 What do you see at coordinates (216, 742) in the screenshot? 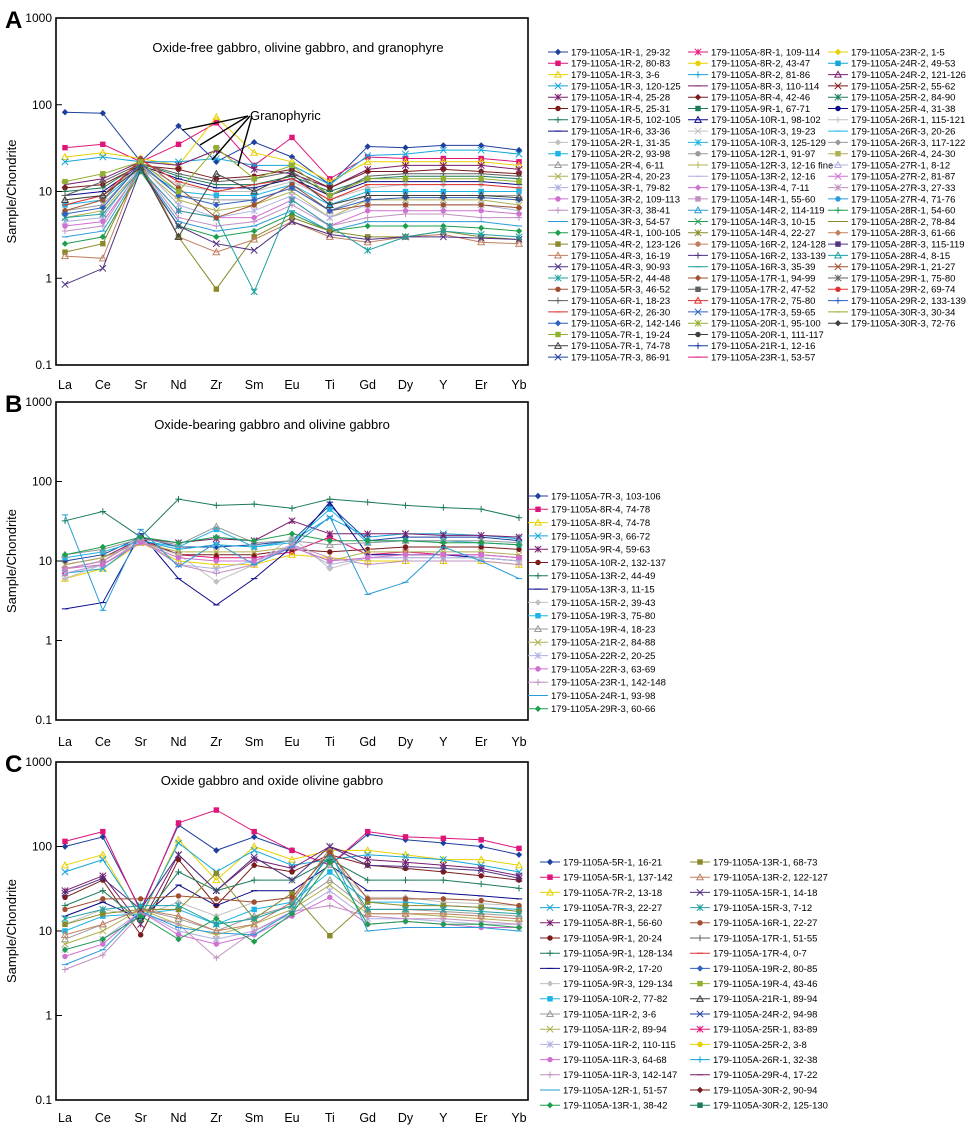
I see `x-tick-label: Zr` at bounding box center [216, 742].